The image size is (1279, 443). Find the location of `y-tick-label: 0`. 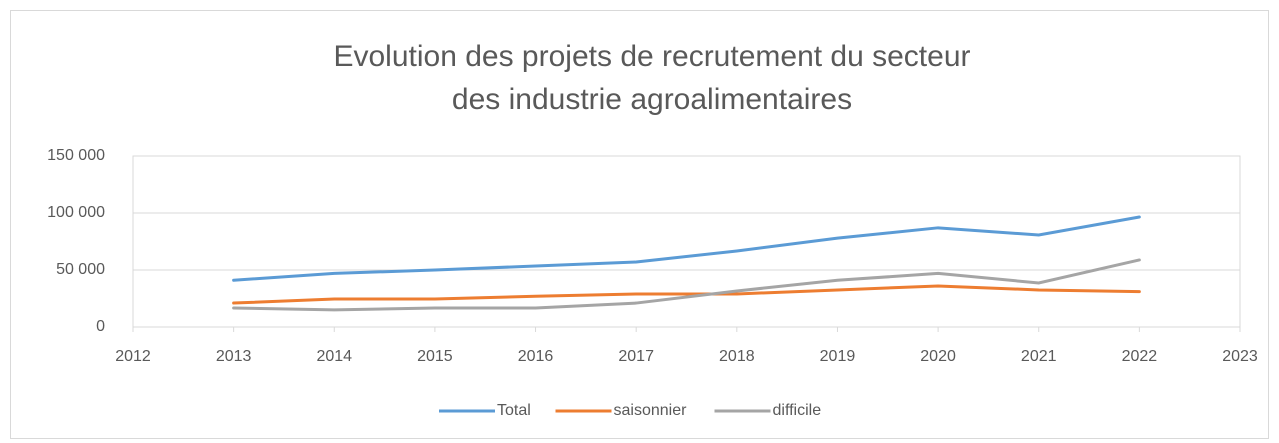

y-tick-label: 0 is located at coordinates (100, 326).